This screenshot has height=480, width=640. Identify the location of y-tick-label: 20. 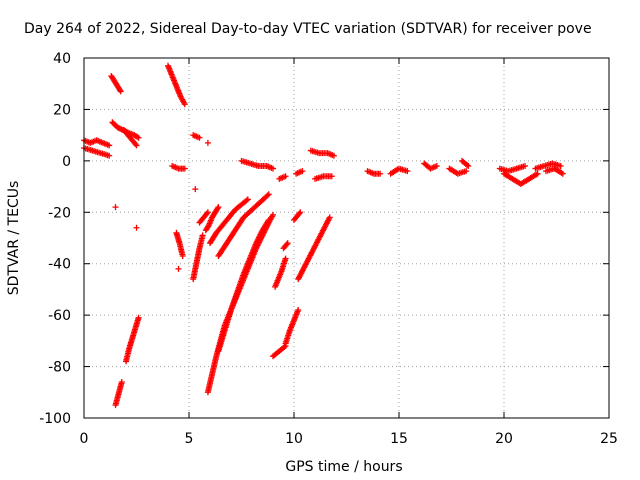
(62, 110).